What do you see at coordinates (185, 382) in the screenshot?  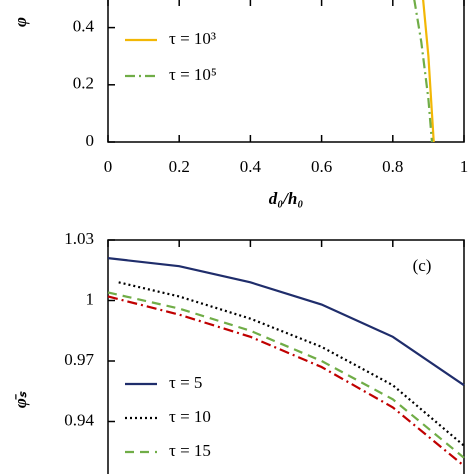 I see `legend-label: τ = 5` at bounding box center [185, 382].